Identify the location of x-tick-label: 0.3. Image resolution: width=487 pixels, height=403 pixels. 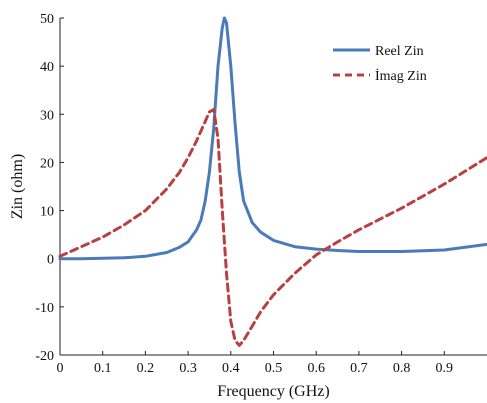
(188, 368).